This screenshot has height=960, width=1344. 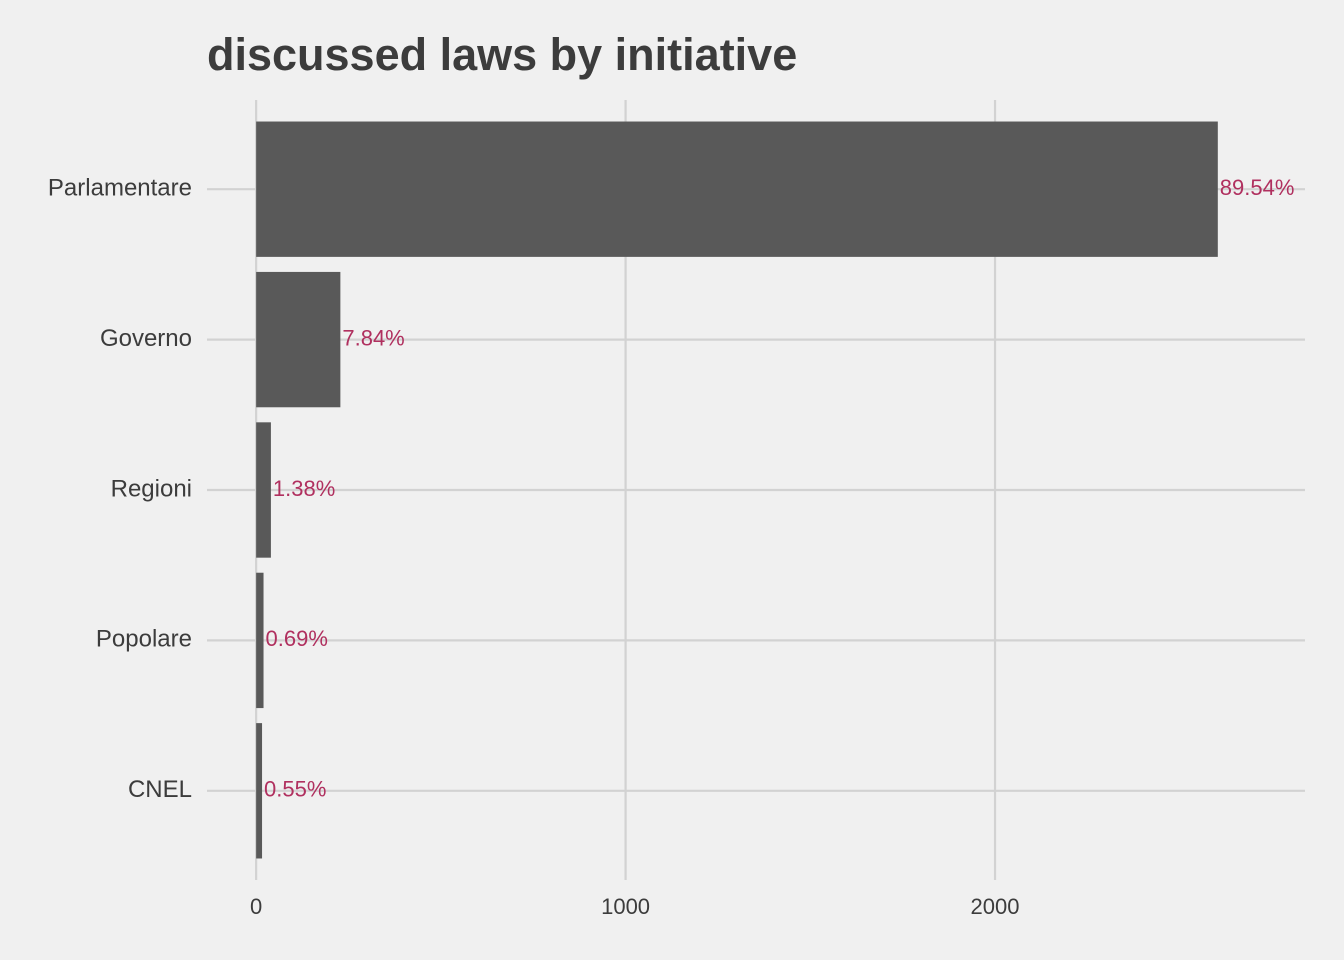 I want to click on y-tick-label: Governo, so click(x=146, y=338).